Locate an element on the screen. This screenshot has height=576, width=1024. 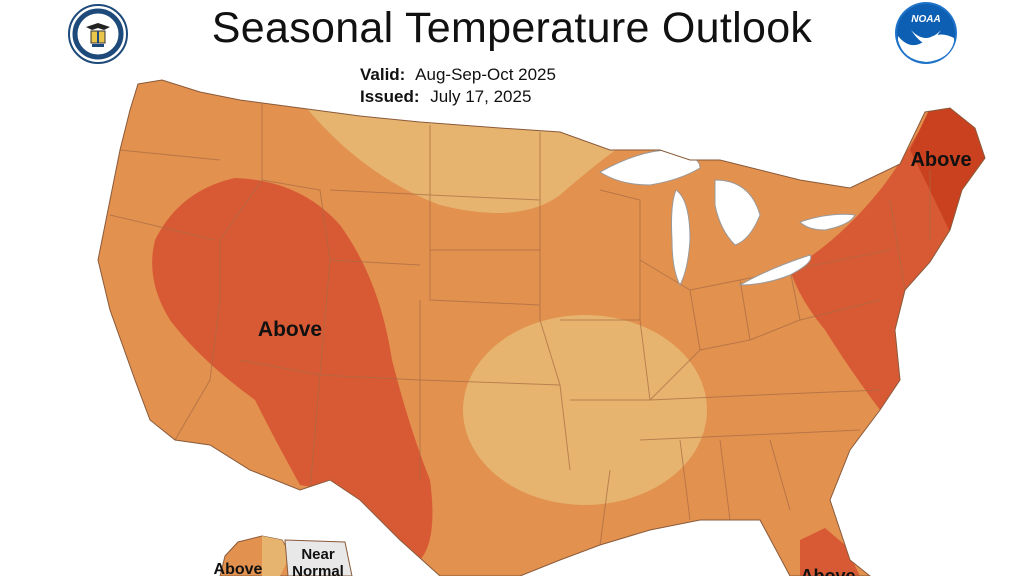
valid-value: Aug-Sep-Oct 2025 is located at coordinates (485, 74).